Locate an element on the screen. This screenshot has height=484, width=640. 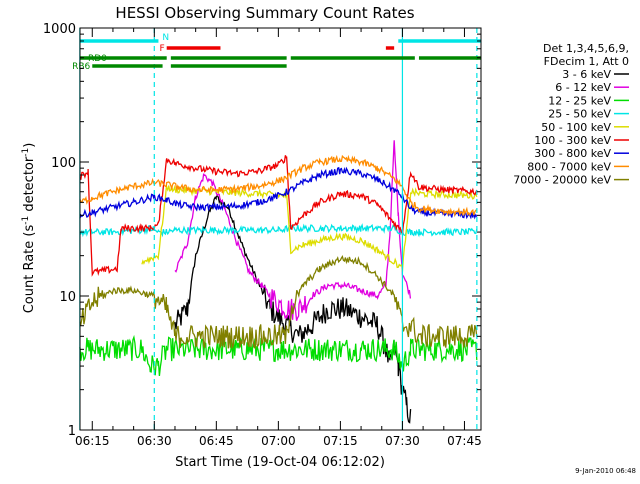
legend-label-5: 100 - 300 keV is located at coordinates (572, 140).